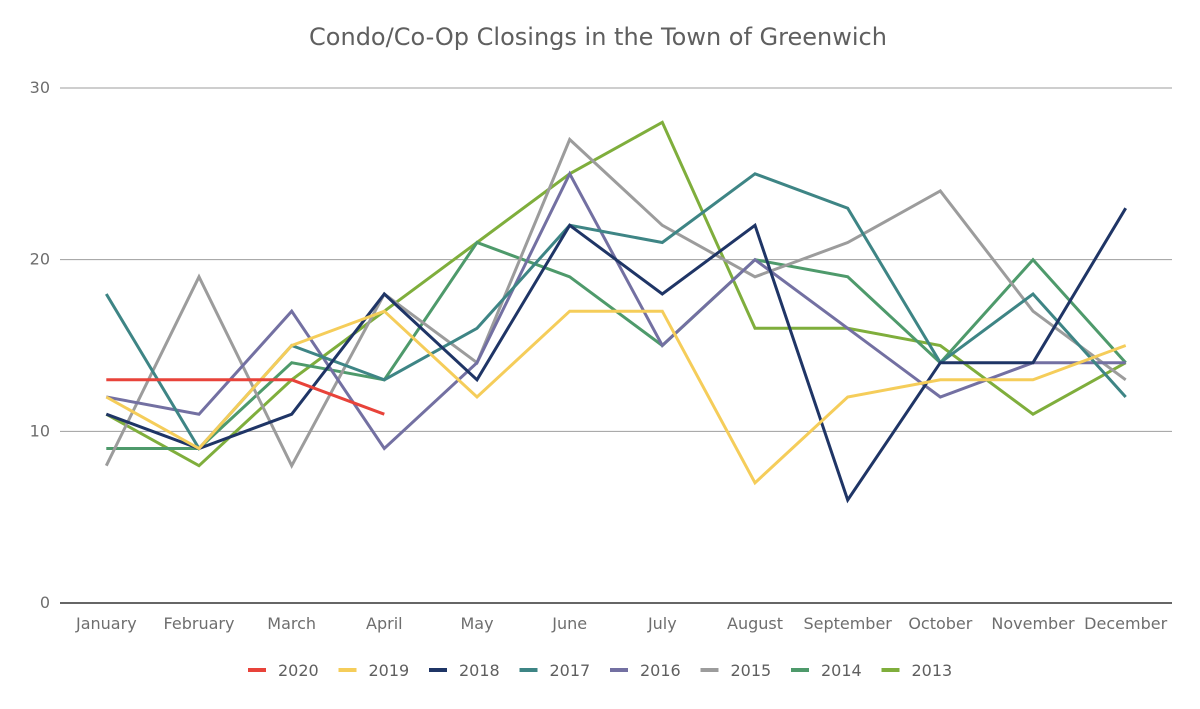 The image size is (1200, 709). What do you see at coordinates (40, 345) in the screenshot?
I see `y-axis-ticks: 0 10 20 30` at bounding box center [40, 345].